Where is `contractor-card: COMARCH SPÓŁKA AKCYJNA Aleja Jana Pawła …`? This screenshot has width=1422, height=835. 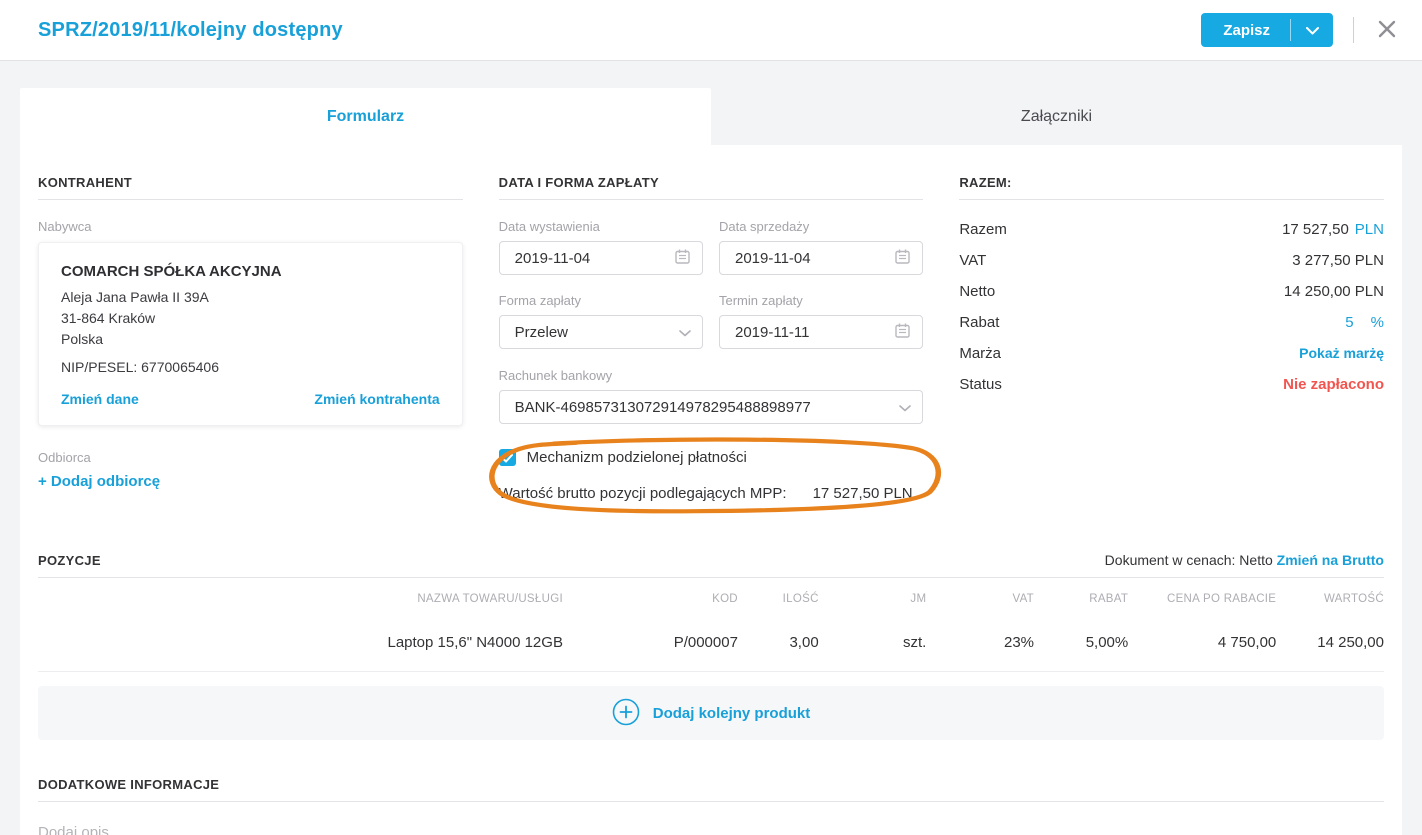 contractor-card: COMARCH SPÓŁKA AKCYJNA Aleja Jana Pawła … is located at coordinates (250, 334).